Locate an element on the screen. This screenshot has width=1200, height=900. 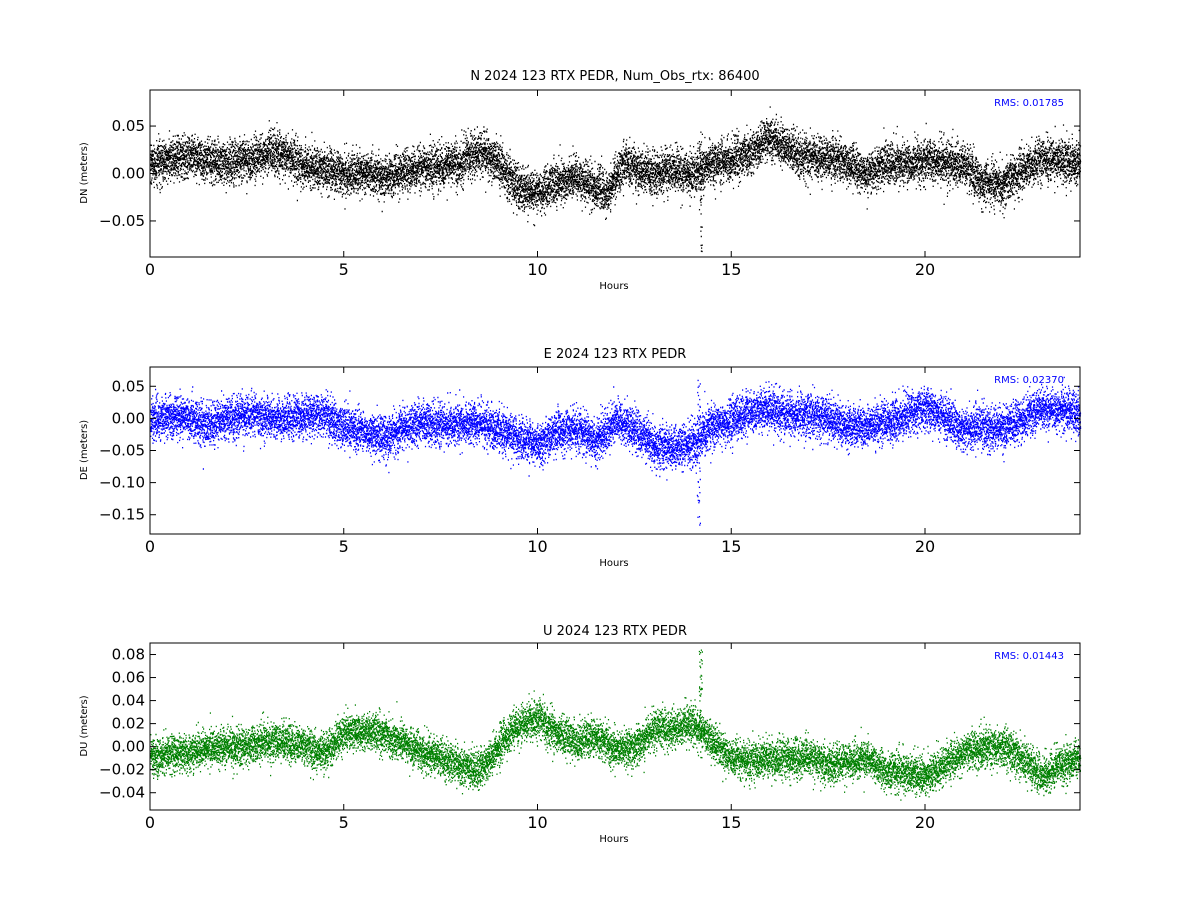
east-scatter-points is located at coordinates (616, 451).